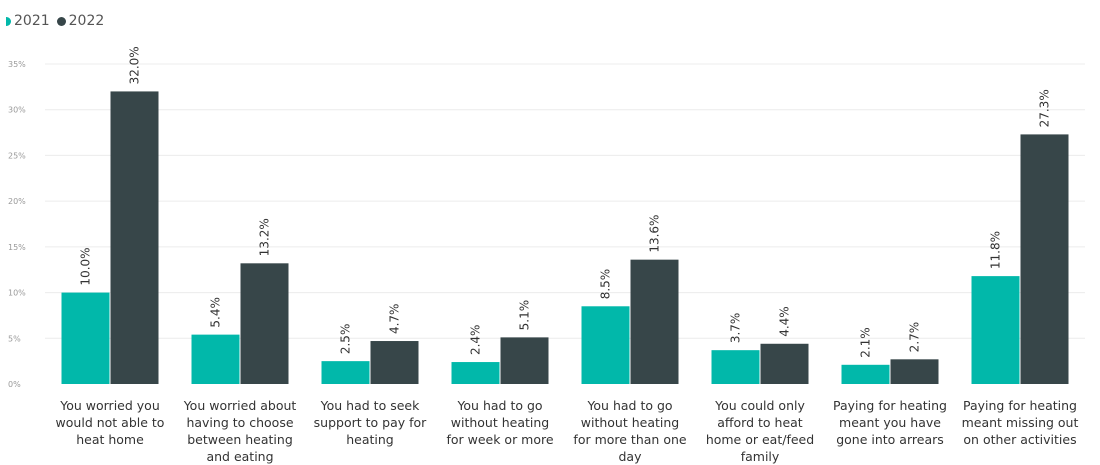 The width and height of the screenshot is (1100, 465). I want to click on y-tick-label: 25%, so click(17, 155).